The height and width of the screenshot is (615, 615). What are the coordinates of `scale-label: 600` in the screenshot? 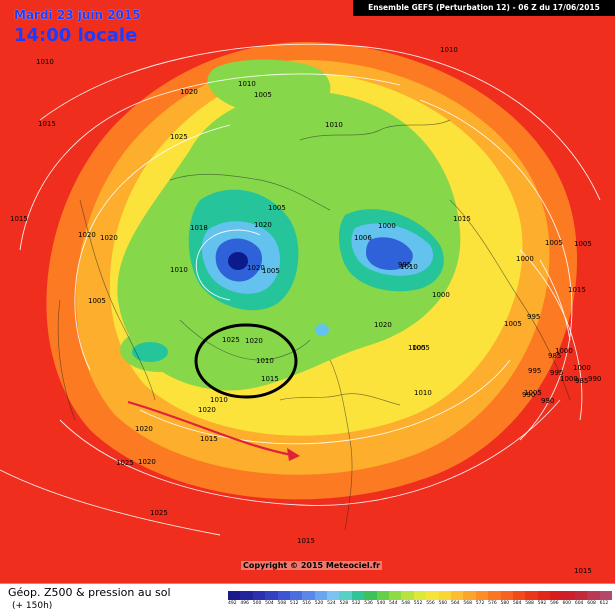 It's located at (567, 603).